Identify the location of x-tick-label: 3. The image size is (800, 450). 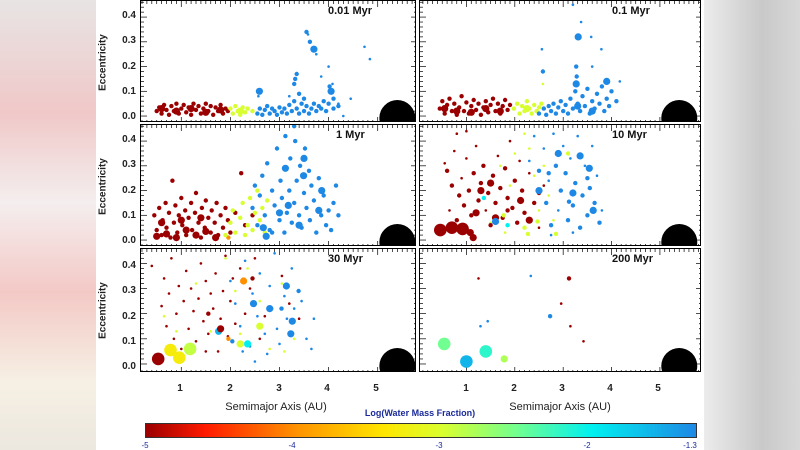
(279, 388).